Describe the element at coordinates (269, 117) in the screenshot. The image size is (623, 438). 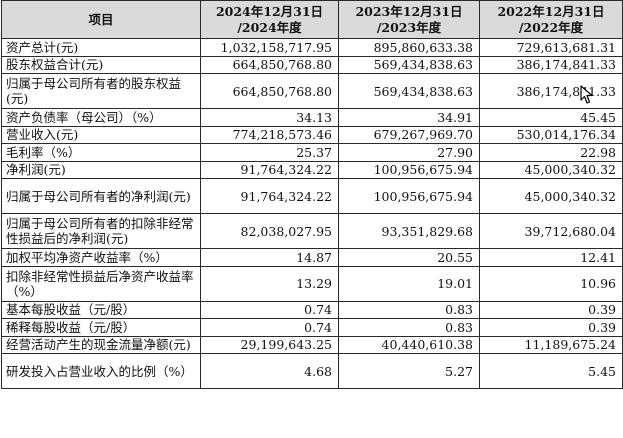
I see `cell-2024: 34.13` at that location.